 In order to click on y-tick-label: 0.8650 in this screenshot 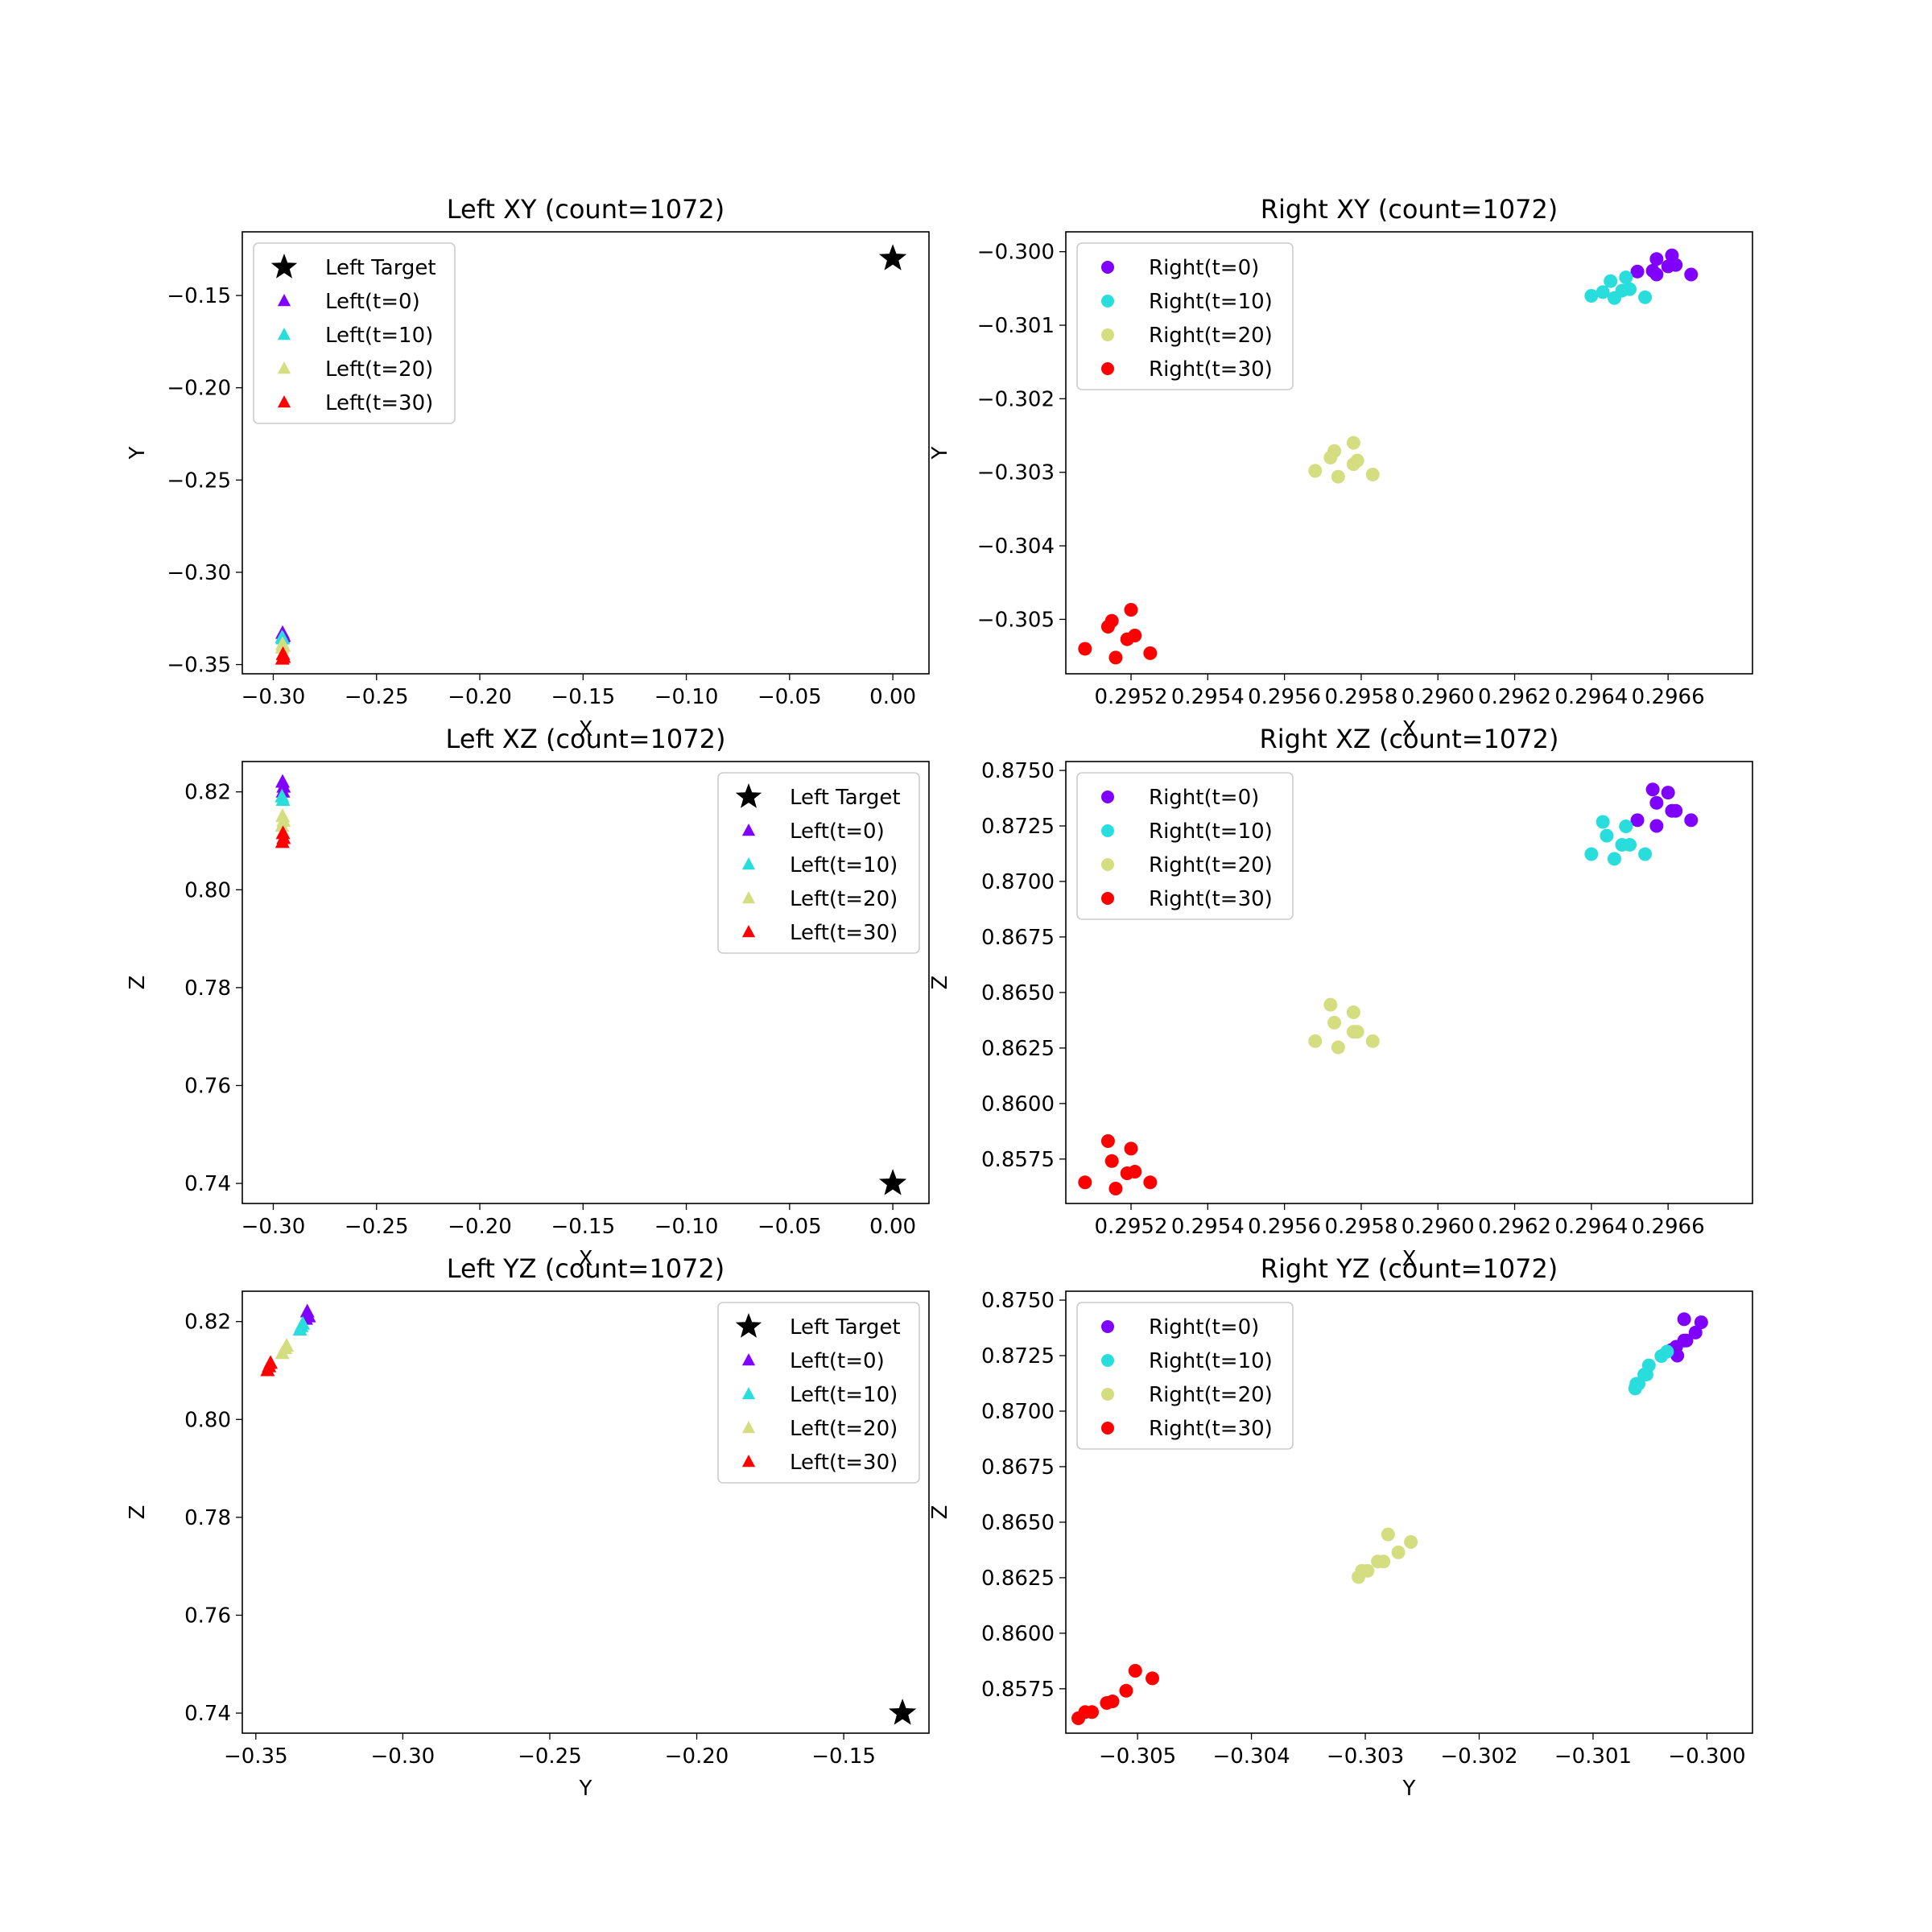, I will do `click(1018, 993)`.